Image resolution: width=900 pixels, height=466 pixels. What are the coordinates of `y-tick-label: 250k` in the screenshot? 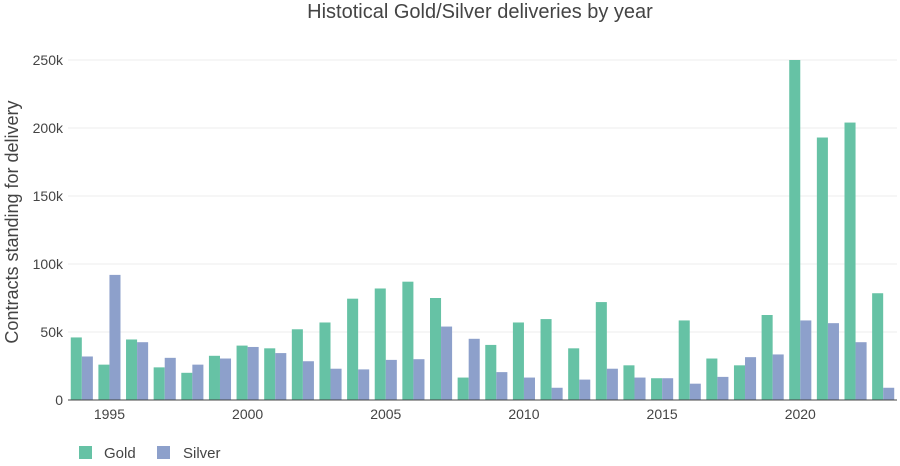 It's located at (48, 60).